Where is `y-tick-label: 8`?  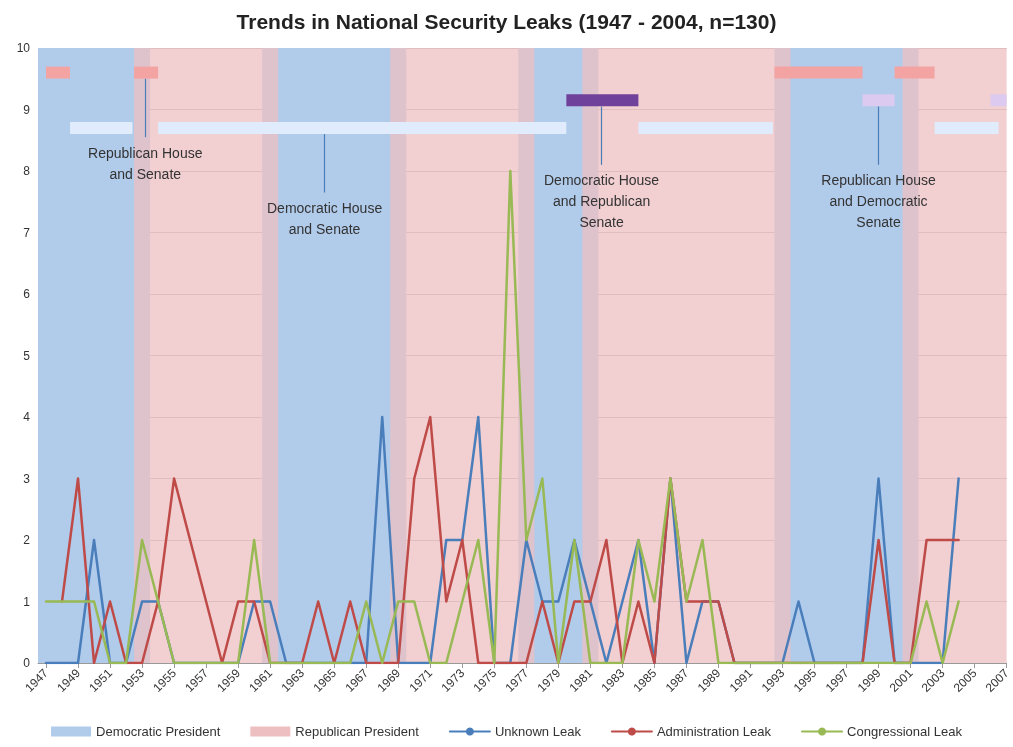
y-tick-label: 8 is located at coordinates (27, 171).